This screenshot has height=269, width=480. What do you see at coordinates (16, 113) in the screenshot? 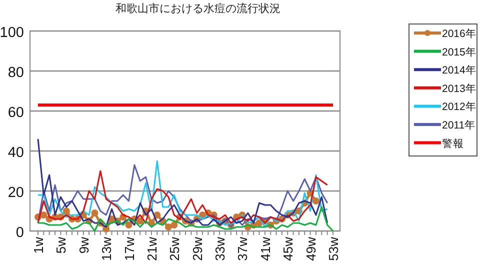
I see `y-tick-label: 60` at bounding box center [16, 113].